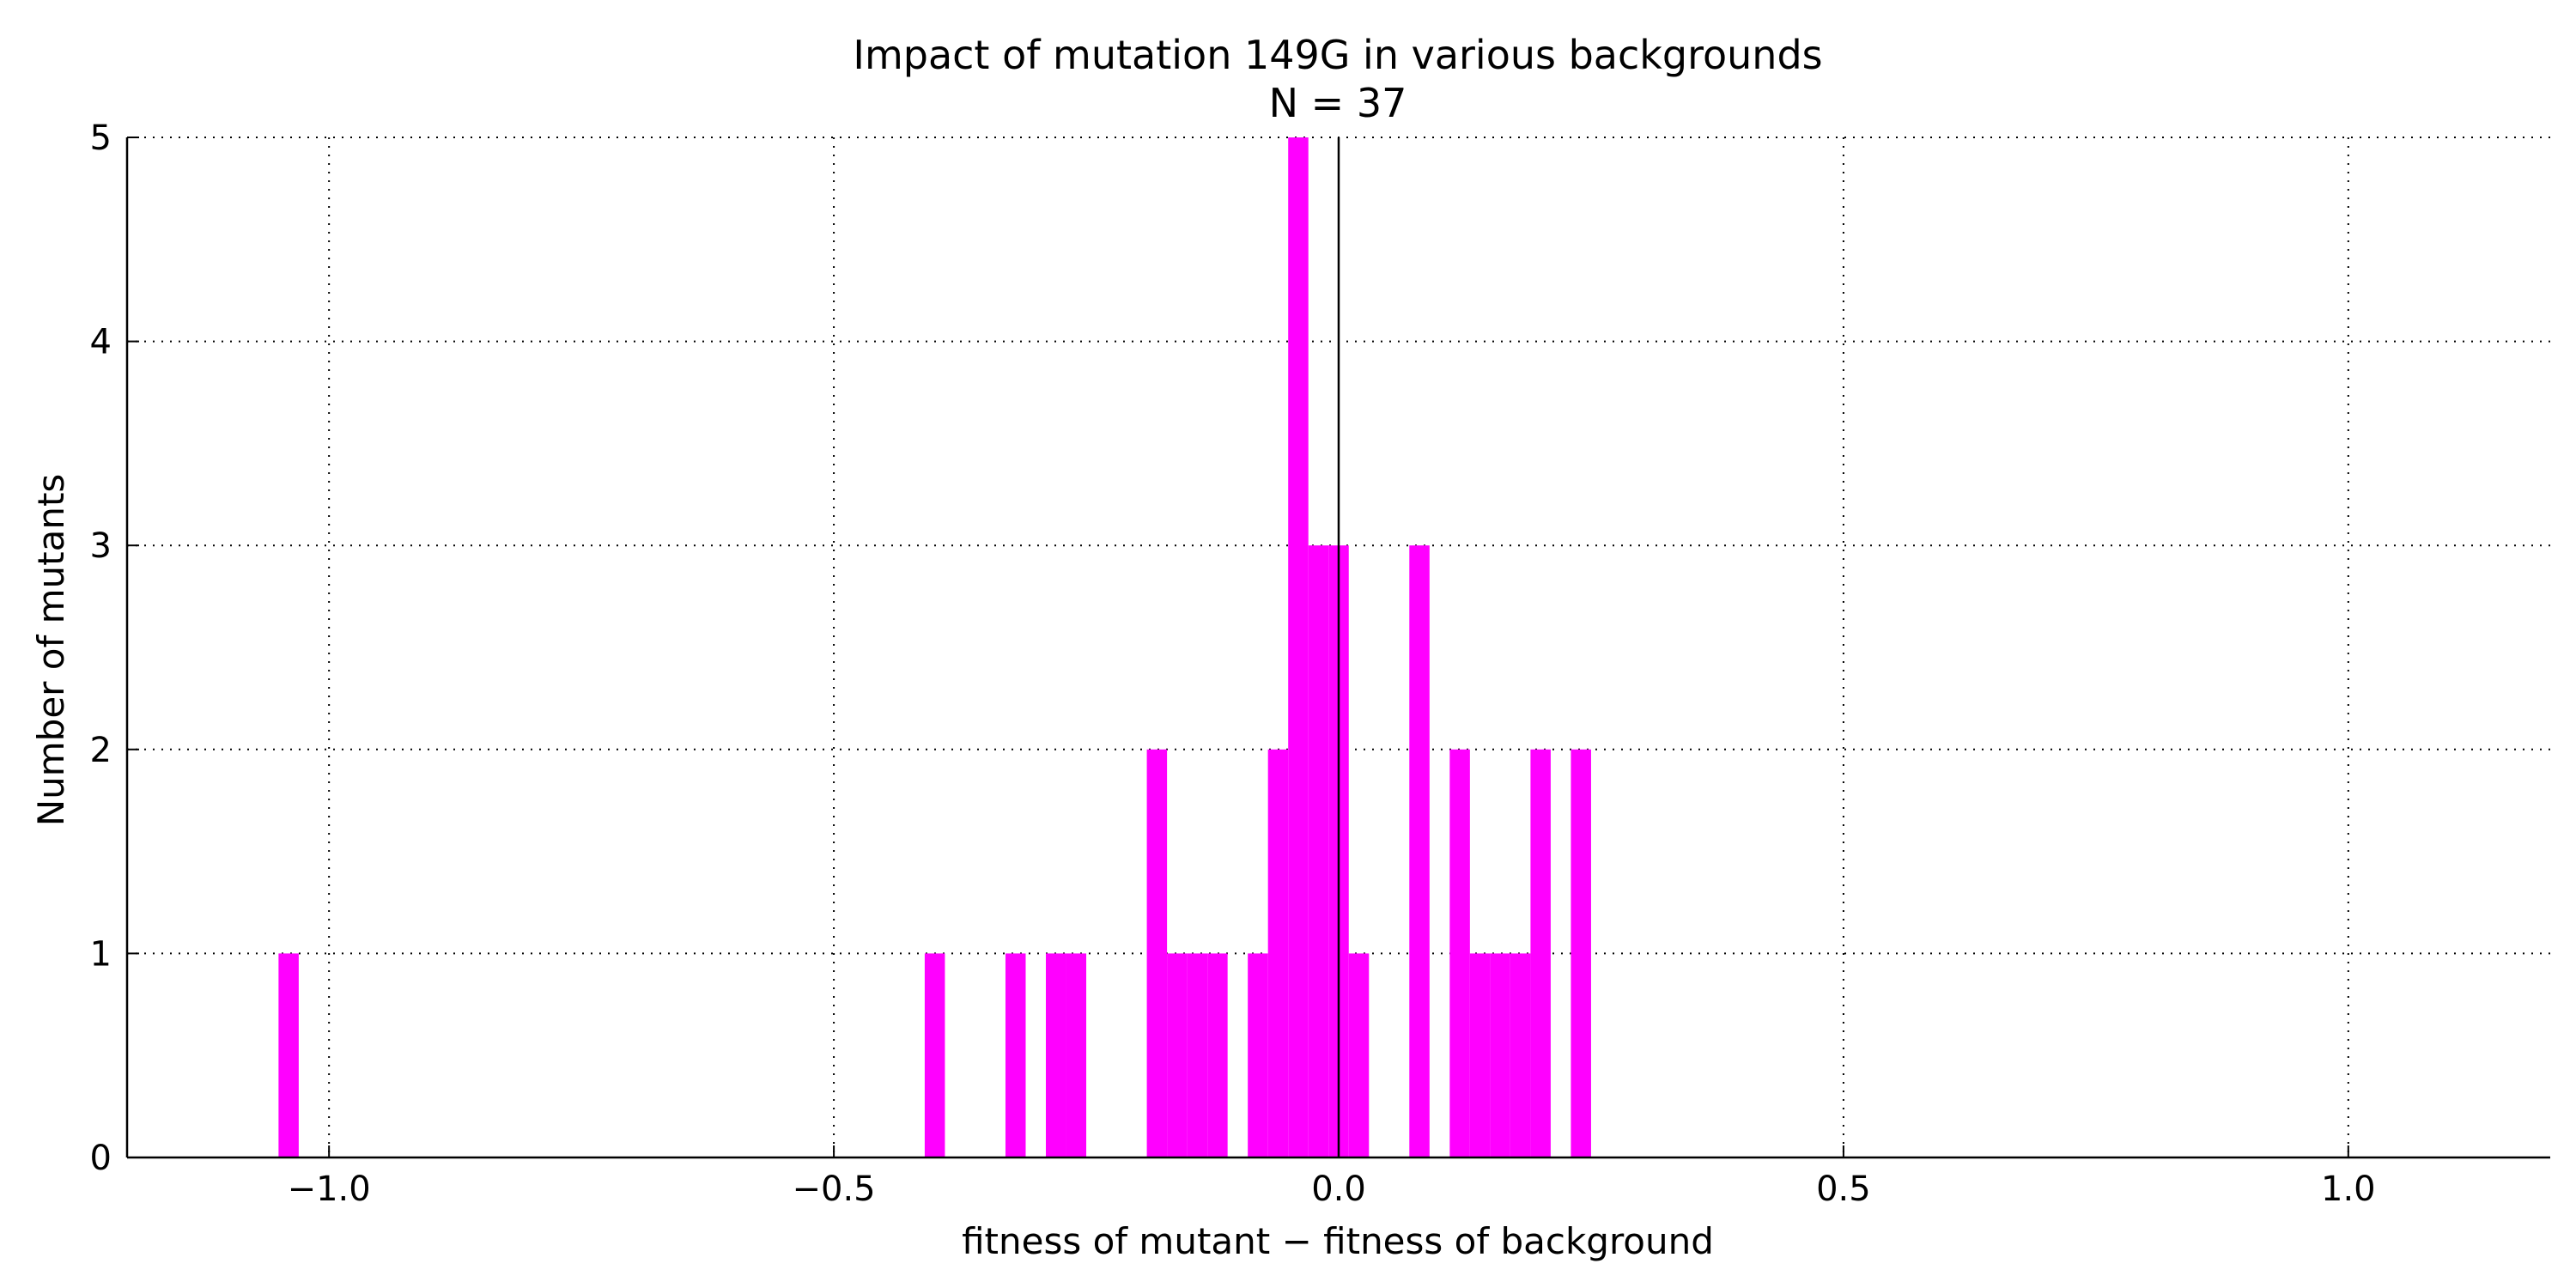 This screenshot has width=2576, height=1288. I want to click on y-axis-label: Number of mutants, so click(51, 651).